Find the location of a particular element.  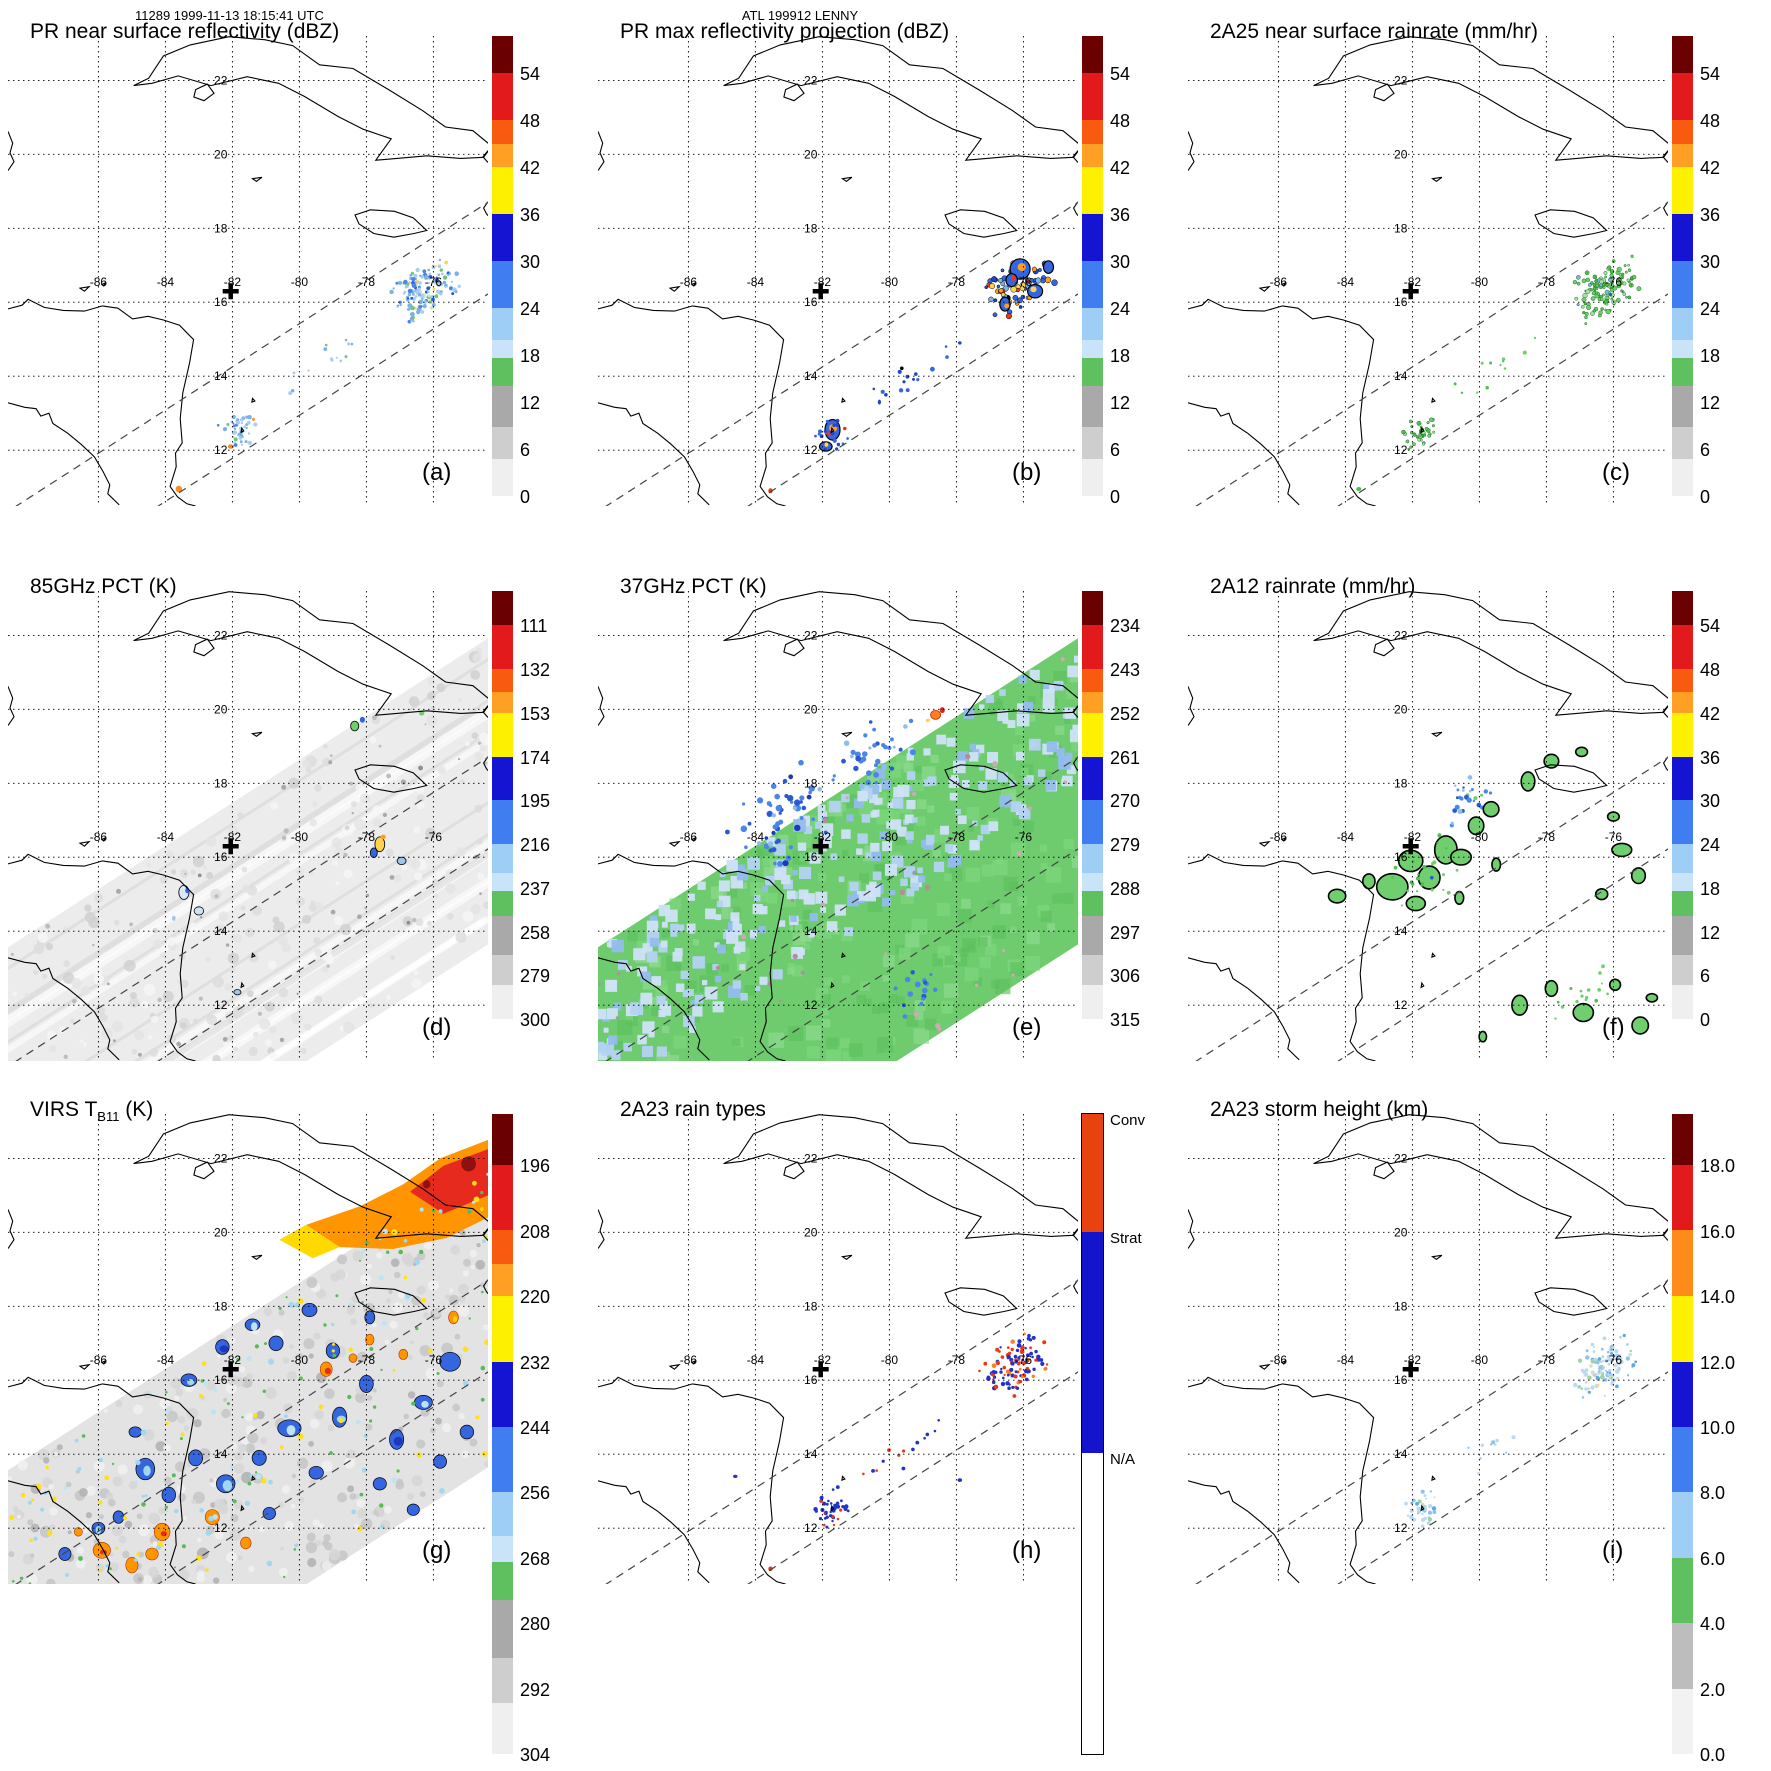

panel-title-b: PR max reflectivity projection (dBZ) is located at coordinates (785, 31).